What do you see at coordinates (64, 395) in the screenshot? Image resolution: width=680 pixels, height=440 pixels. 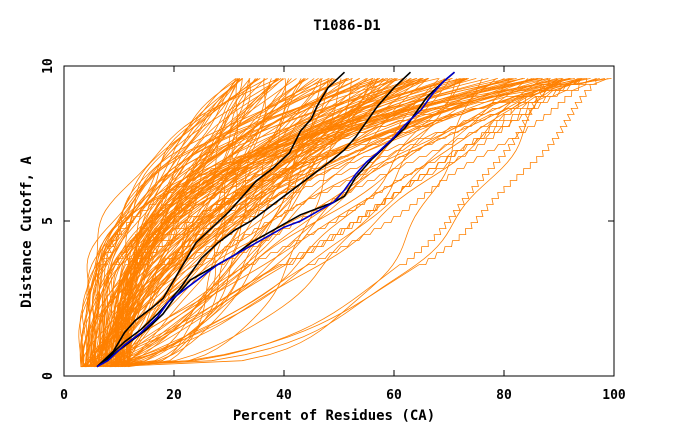 I see `x-tick-label: 0` at bounding box center [64, 395].